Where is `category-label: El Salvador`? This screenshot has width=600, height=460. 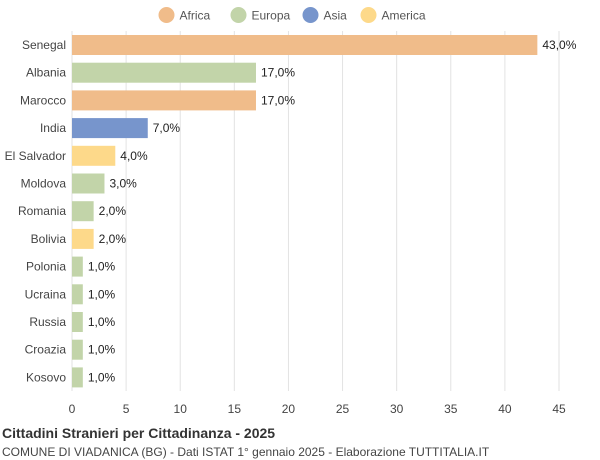
category-label: El Salvador is located at coordinates (35, 156).